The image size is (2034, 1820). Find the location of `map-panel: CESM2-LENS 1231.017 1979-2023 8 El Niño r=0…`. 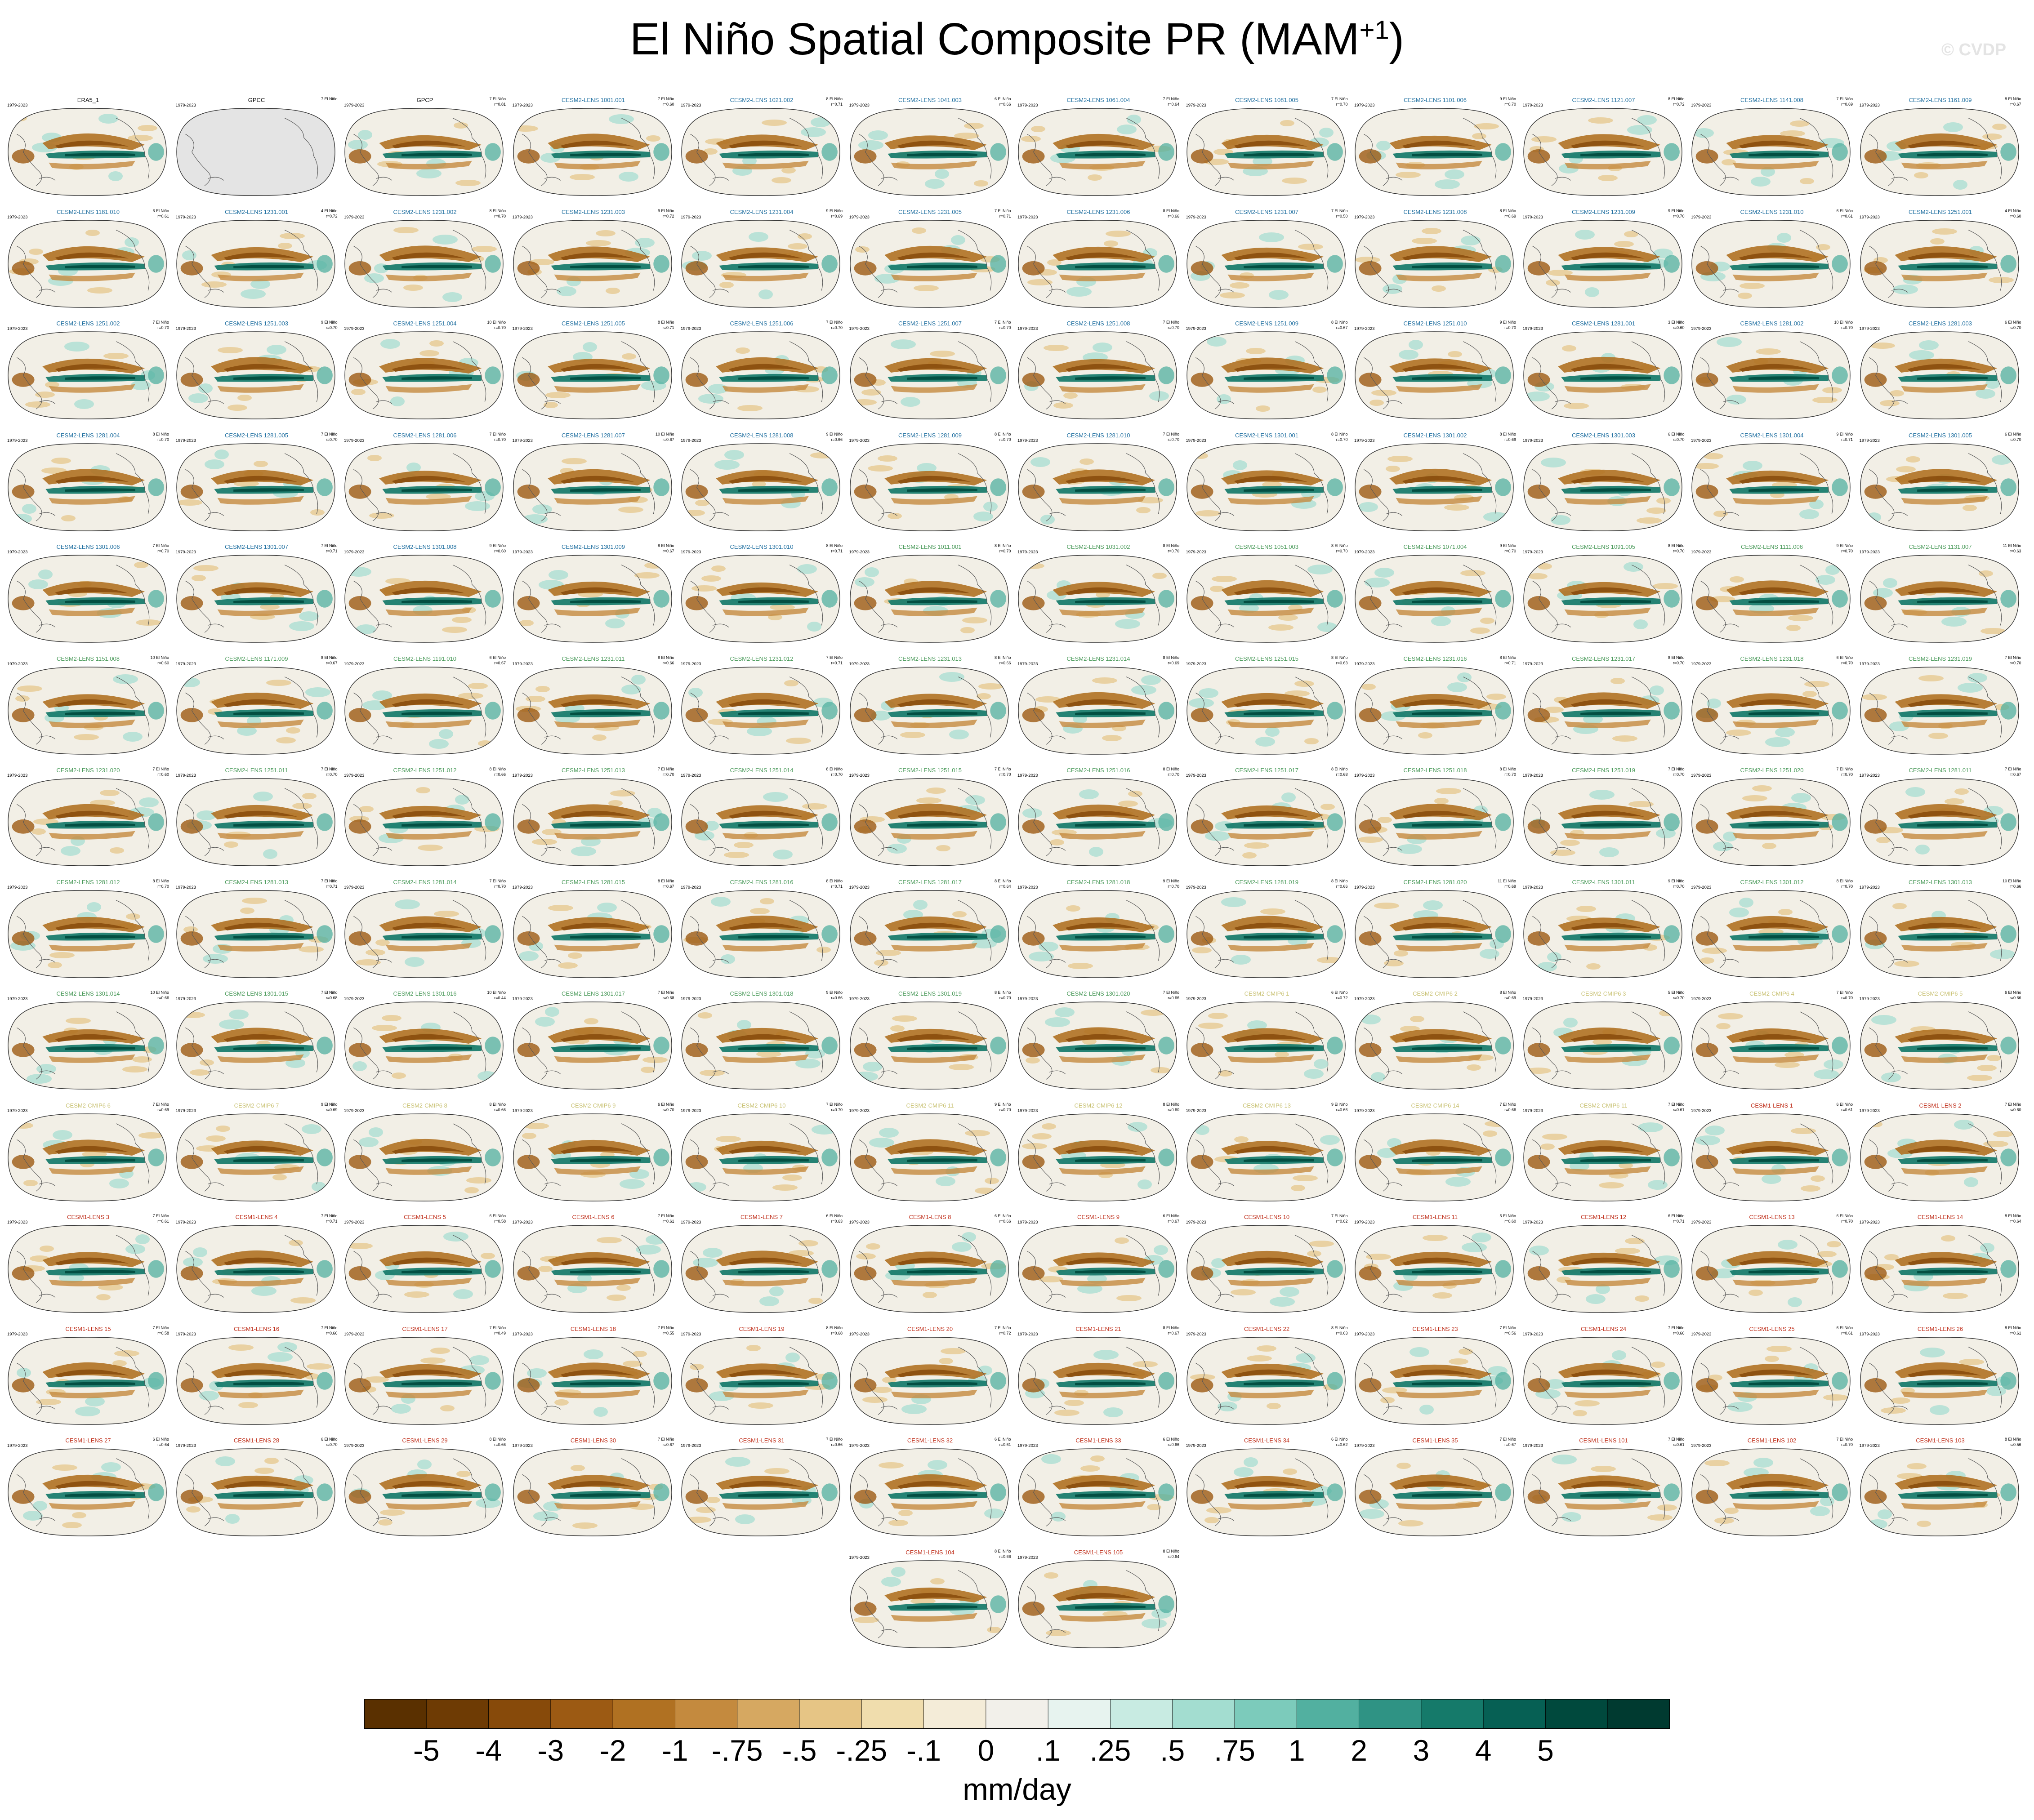

map-panel: CESM2-LENS 1231.017 1979-2023 8 El Niño r=0… is located at coordinates (1604, 709).